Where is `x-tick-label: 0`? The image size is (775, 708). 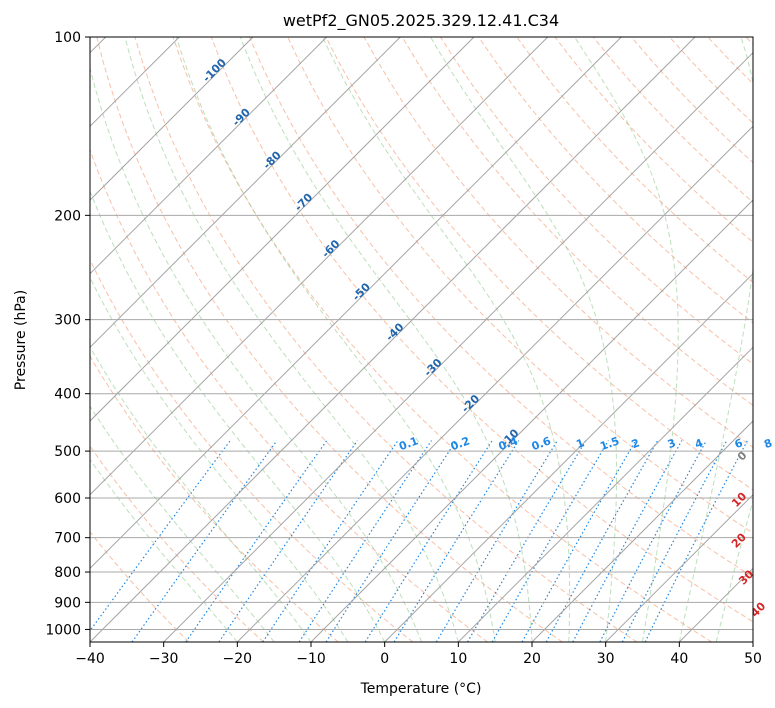
x-tick-label: 0 is located at coordinates (384, 659).